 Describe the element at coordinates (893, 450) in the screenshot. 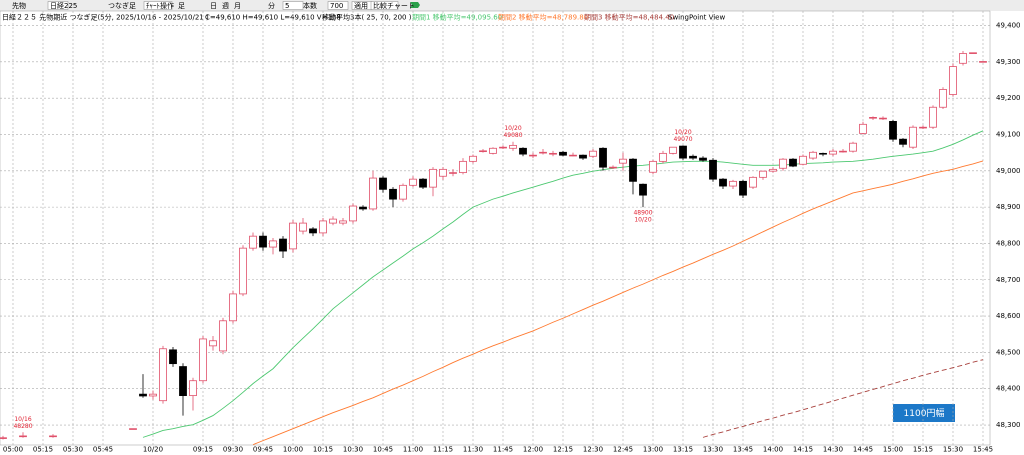

I see `x-tick-label: 15:00` at that location.